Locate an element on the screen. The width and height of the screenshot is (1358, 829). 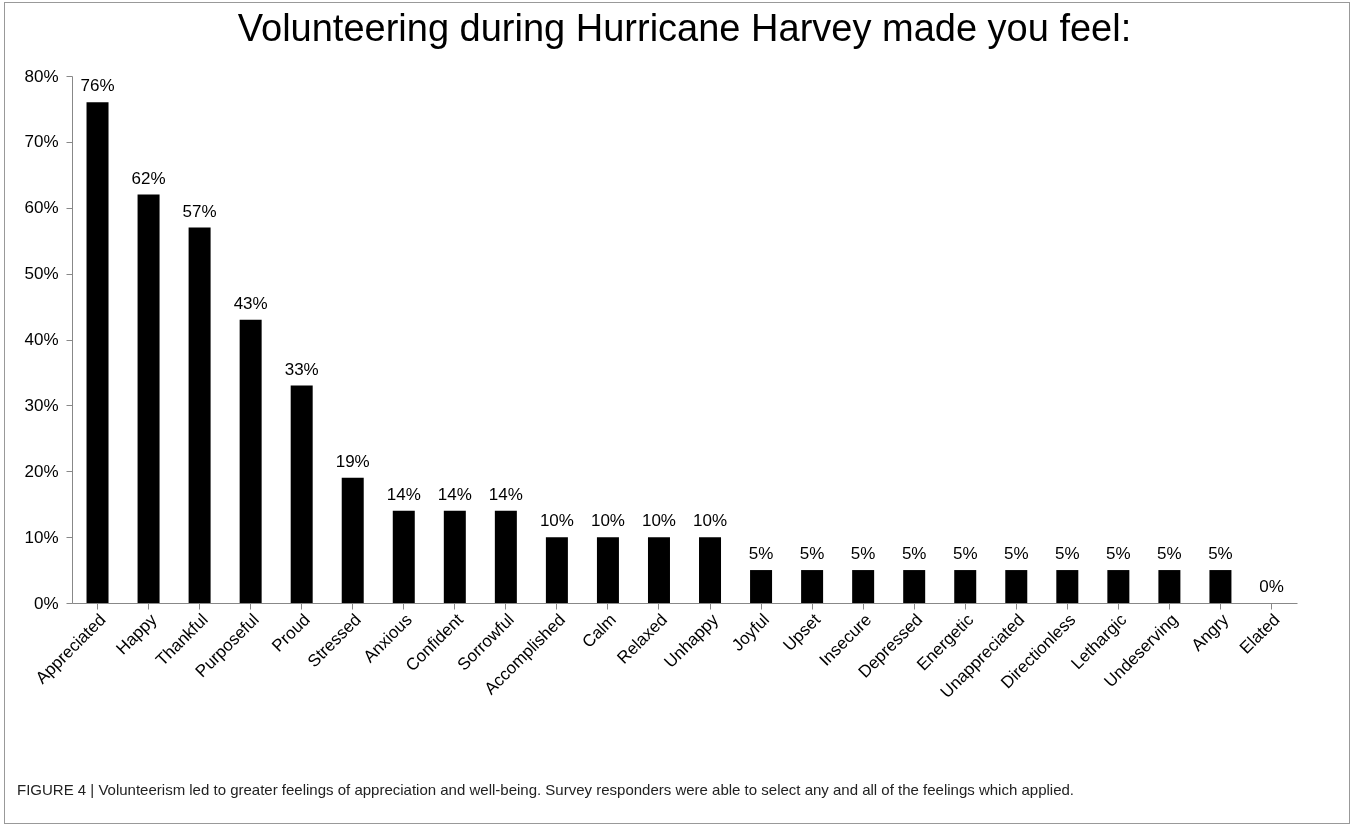
data-label: 0% is located at coordinates (1271, 586).